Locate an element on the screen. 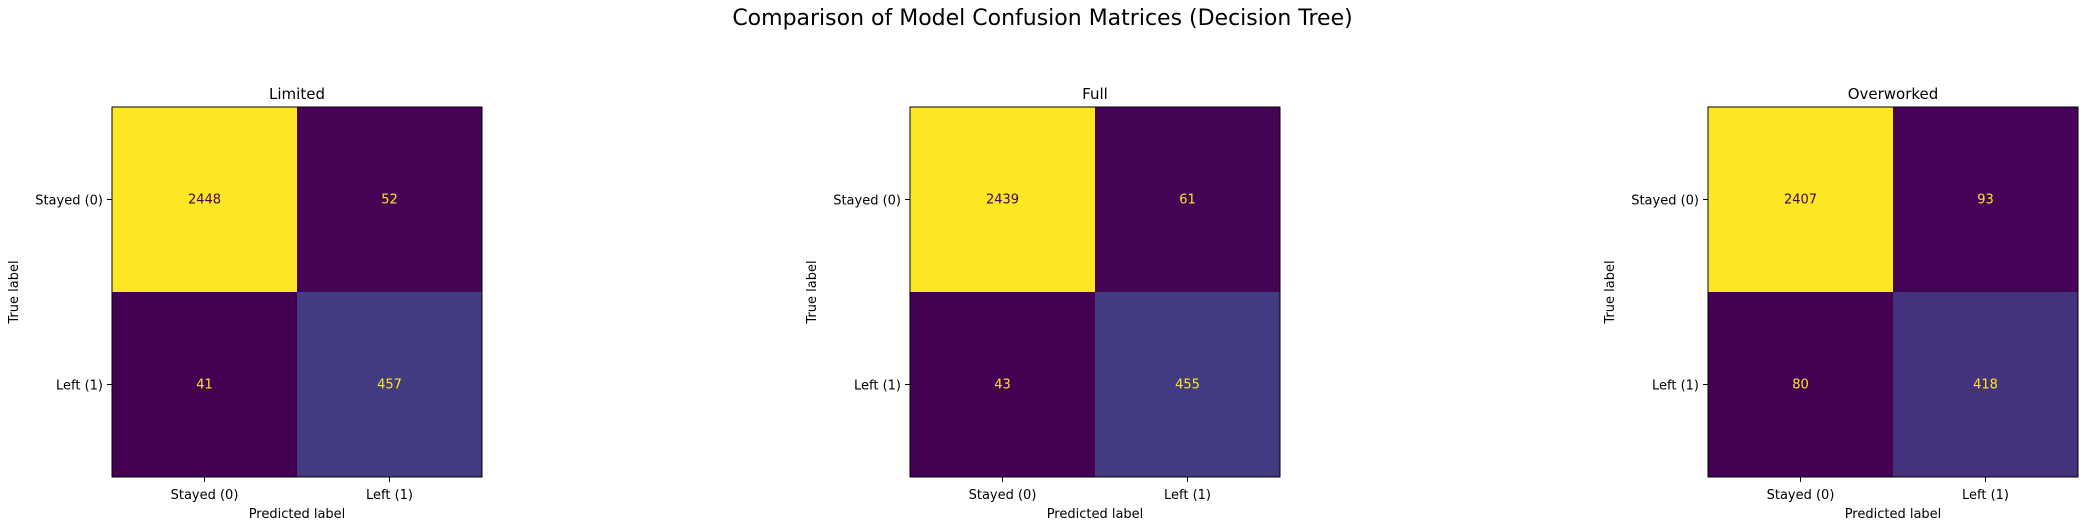 This screenshot has height=530, width=2085. panel-title: Limited is located at coordinates (297, 94).